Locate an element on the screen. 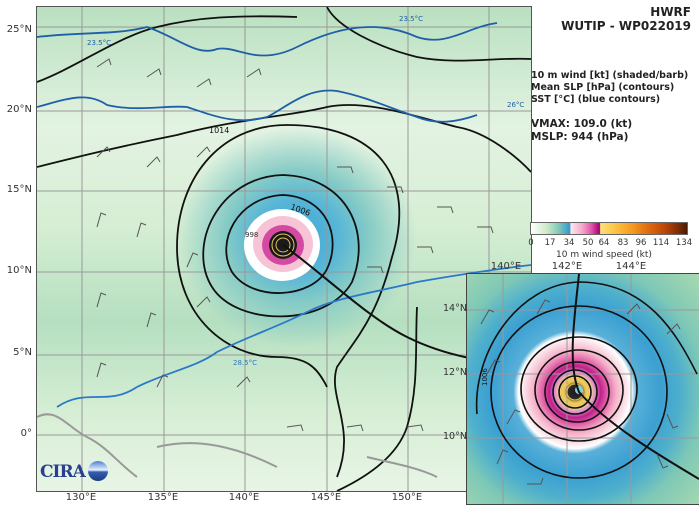 The width and height of the screenshot is (699, 505). lat-label-10n: 10°N is located at coordinates (19, 270).